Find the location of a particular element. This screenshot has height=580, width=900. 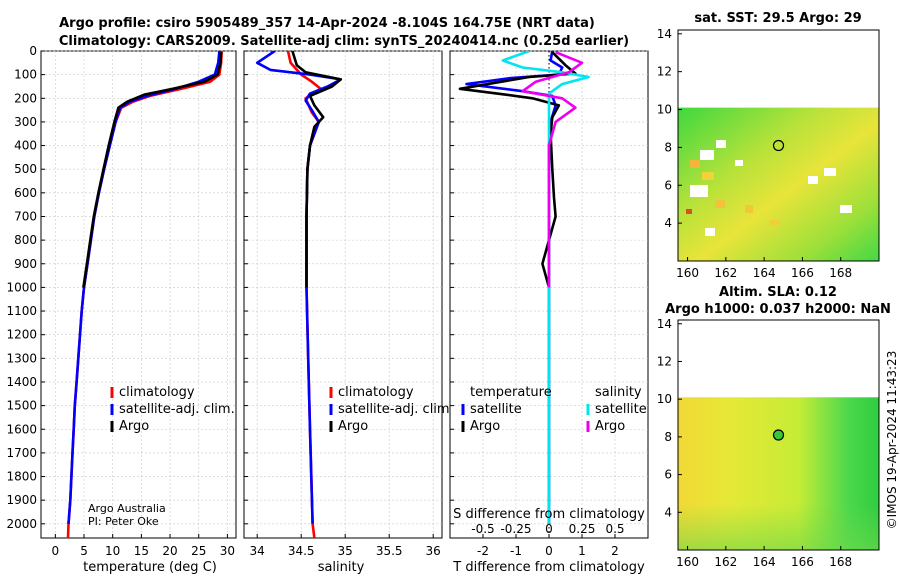

x-tick-label: 10 is located at coordinates (112, 551).